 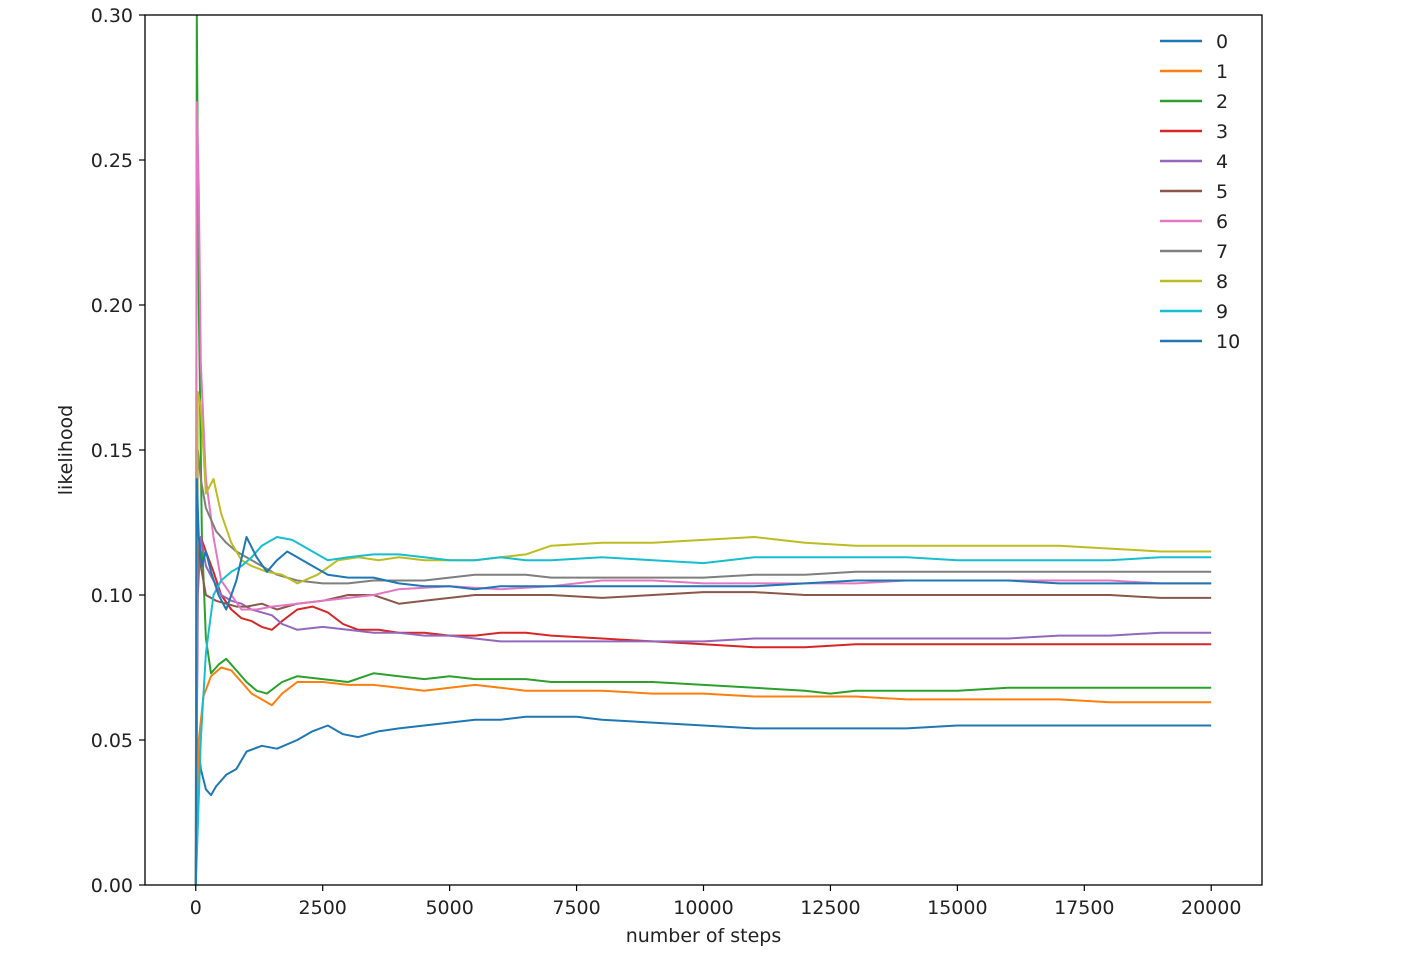 I want to click on legend-label-7: 7, so click(x=1222, y=252).